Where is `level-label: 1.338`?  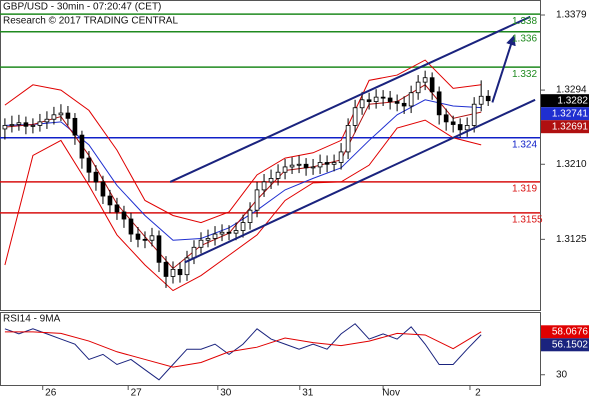
level-label: 1.338 is located at coordinates (524, 21).